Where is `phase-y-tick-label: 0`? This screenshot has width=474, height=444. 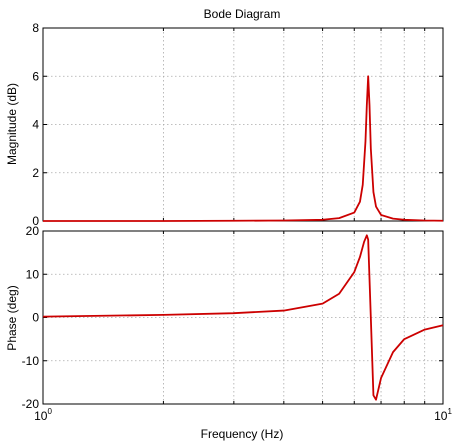 phase-y-tick-label: 0 is located at coordinates (35, 318).